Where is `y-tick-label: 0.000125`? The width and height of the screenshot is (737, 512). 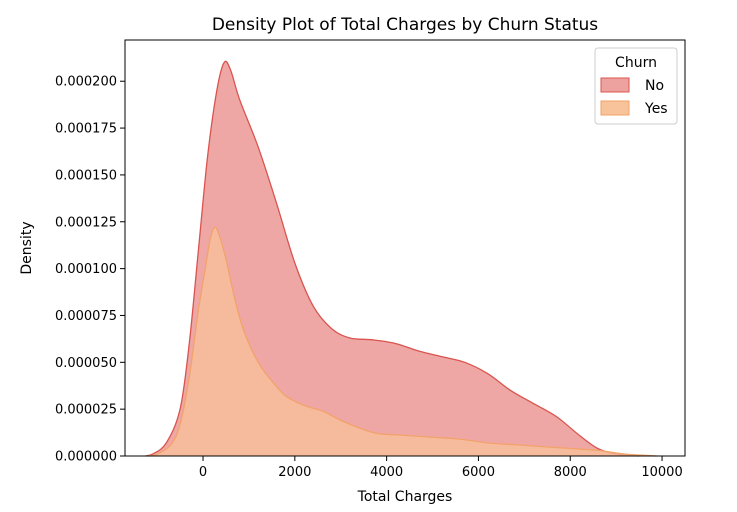
y-tick-label: 0.000125 is located at coordinates (86, 222).